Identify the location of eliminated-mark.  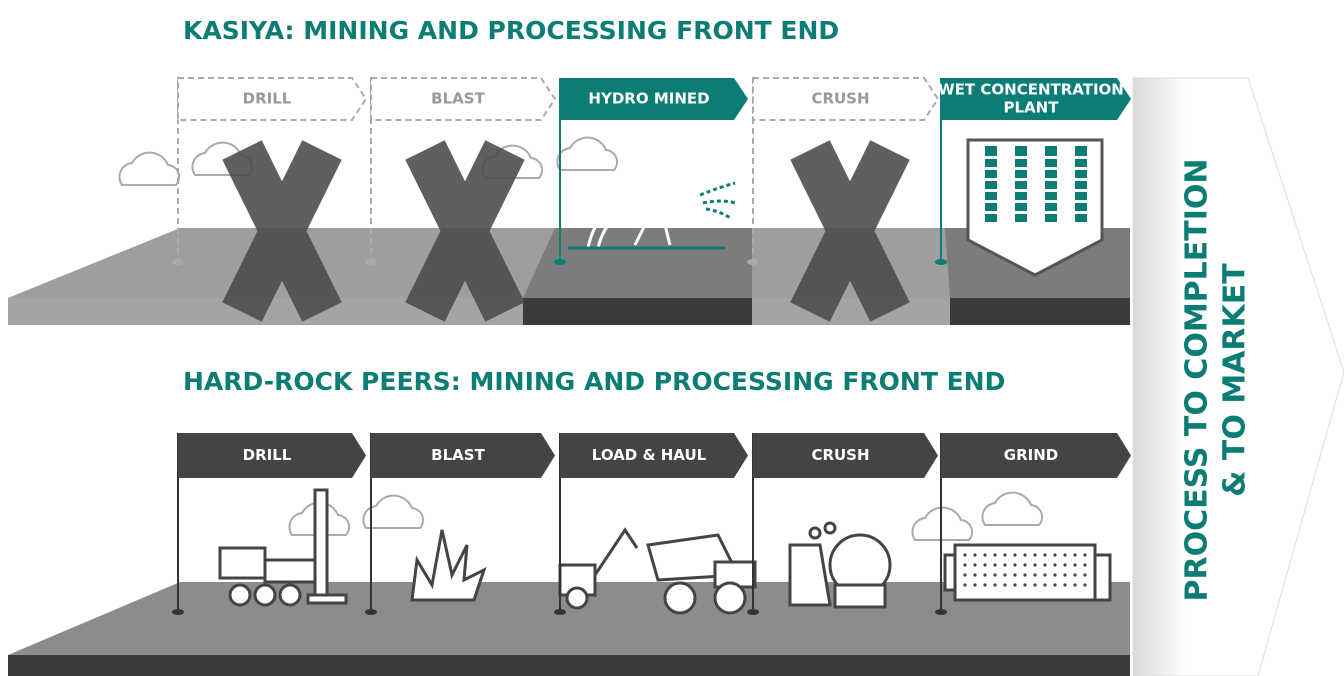
(566, 231).